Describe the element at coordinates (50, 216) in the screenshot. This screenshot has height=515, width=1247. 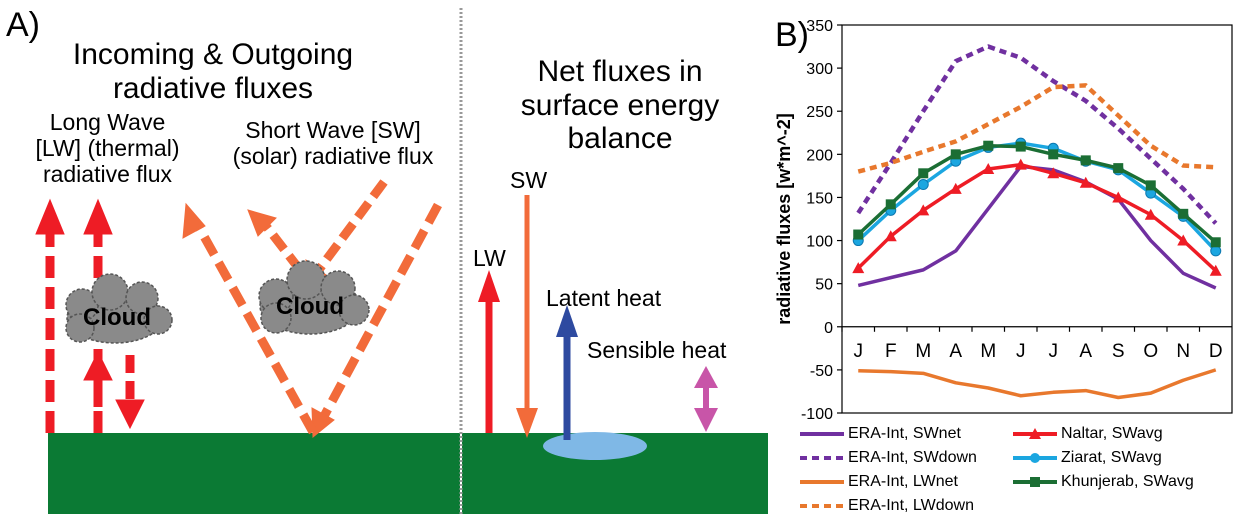
I see `lw-arrow-up-1-head` at that location.